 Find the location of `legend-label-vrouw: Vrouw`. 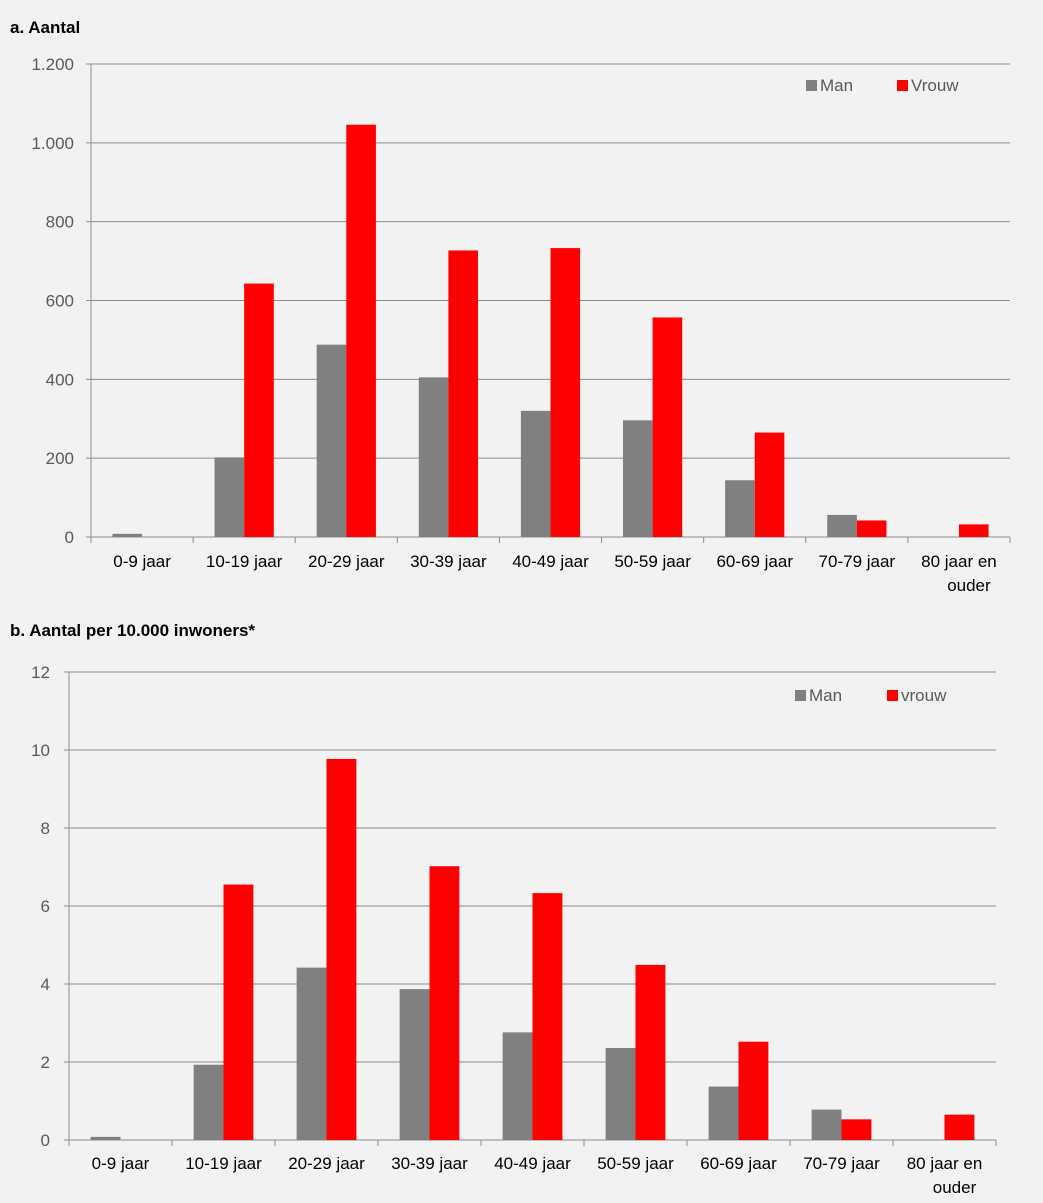

legend-label-vrouw: Vrouw is located at coordinates (935, 85).